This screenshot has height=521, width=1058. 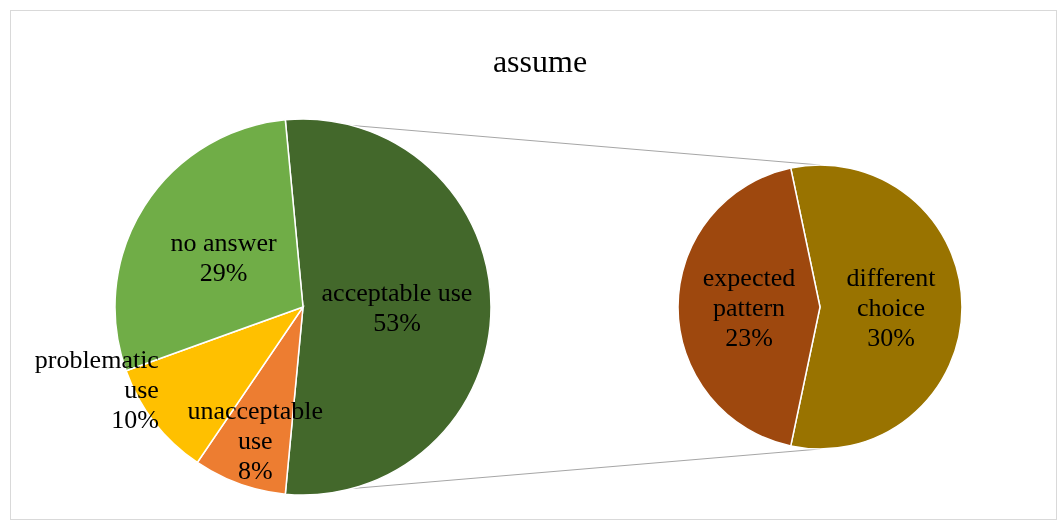 What do you see at coordinates (891, 337) in the screenshot?
I see `data-label: 30%` at bounding box center [891, 337].